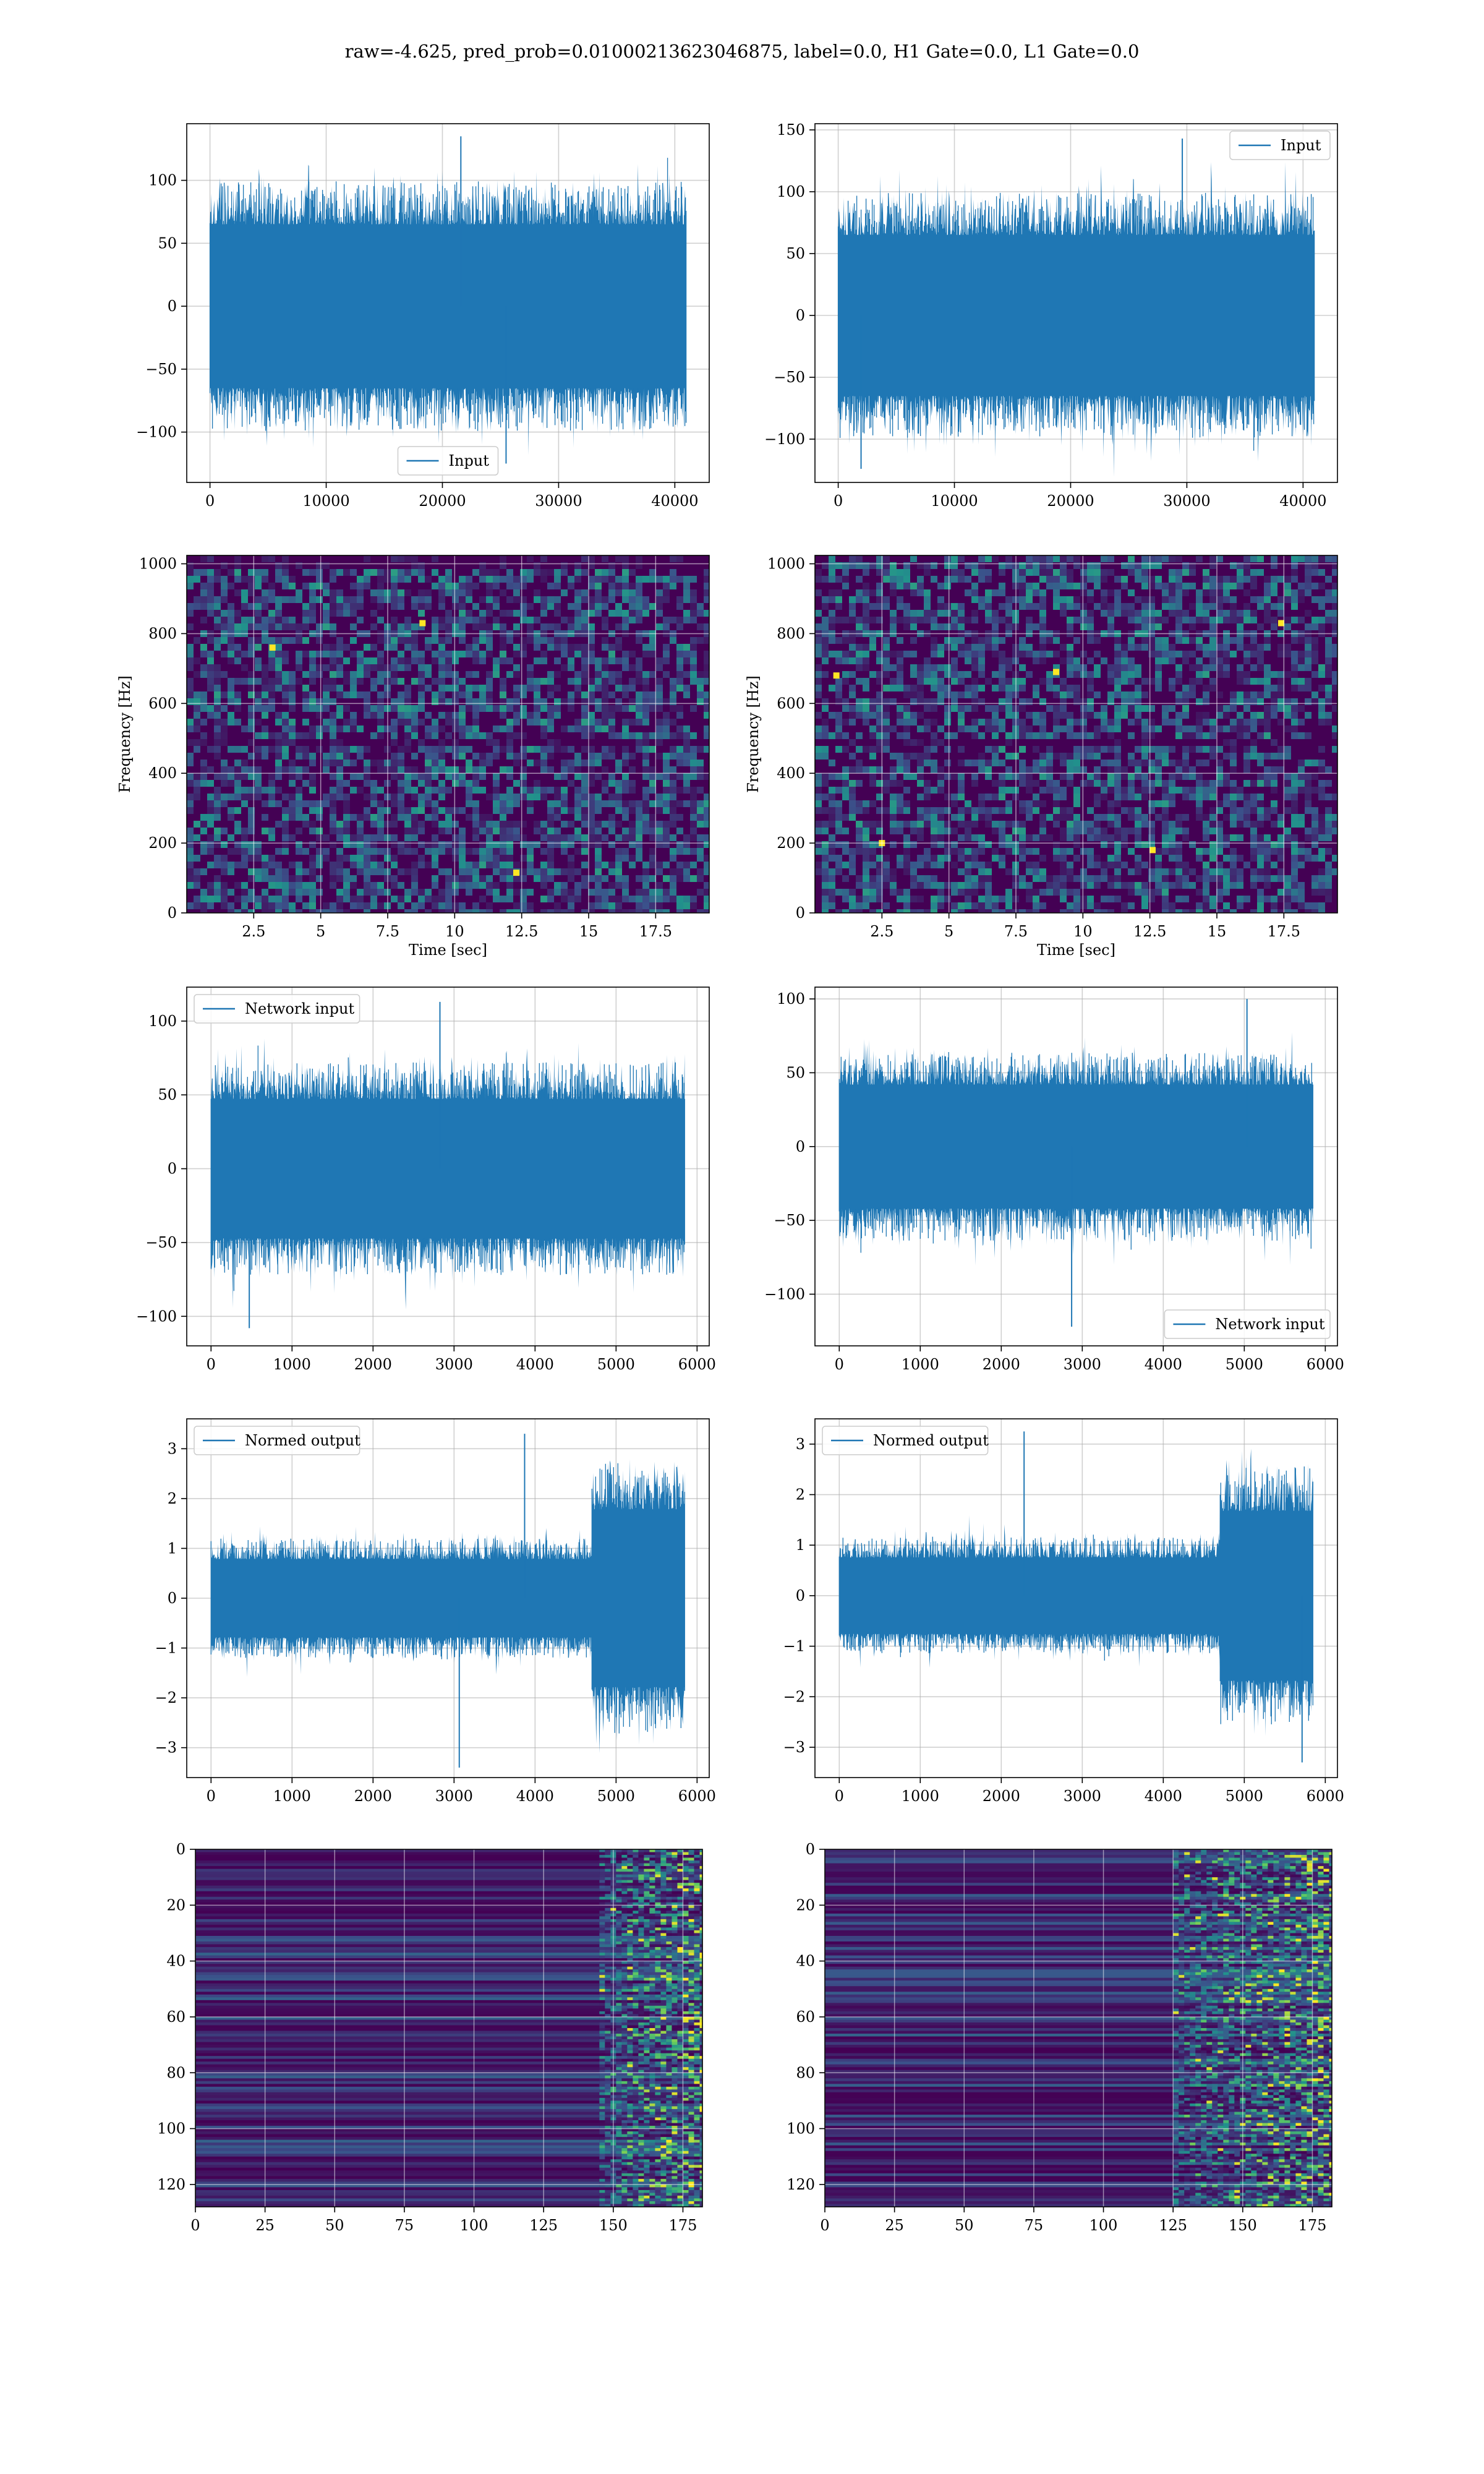 This screenshot has width=1484, height=2474. Describe the element at coordinates (448, 734) in the screenshot. I see `axes-frame` at that location.